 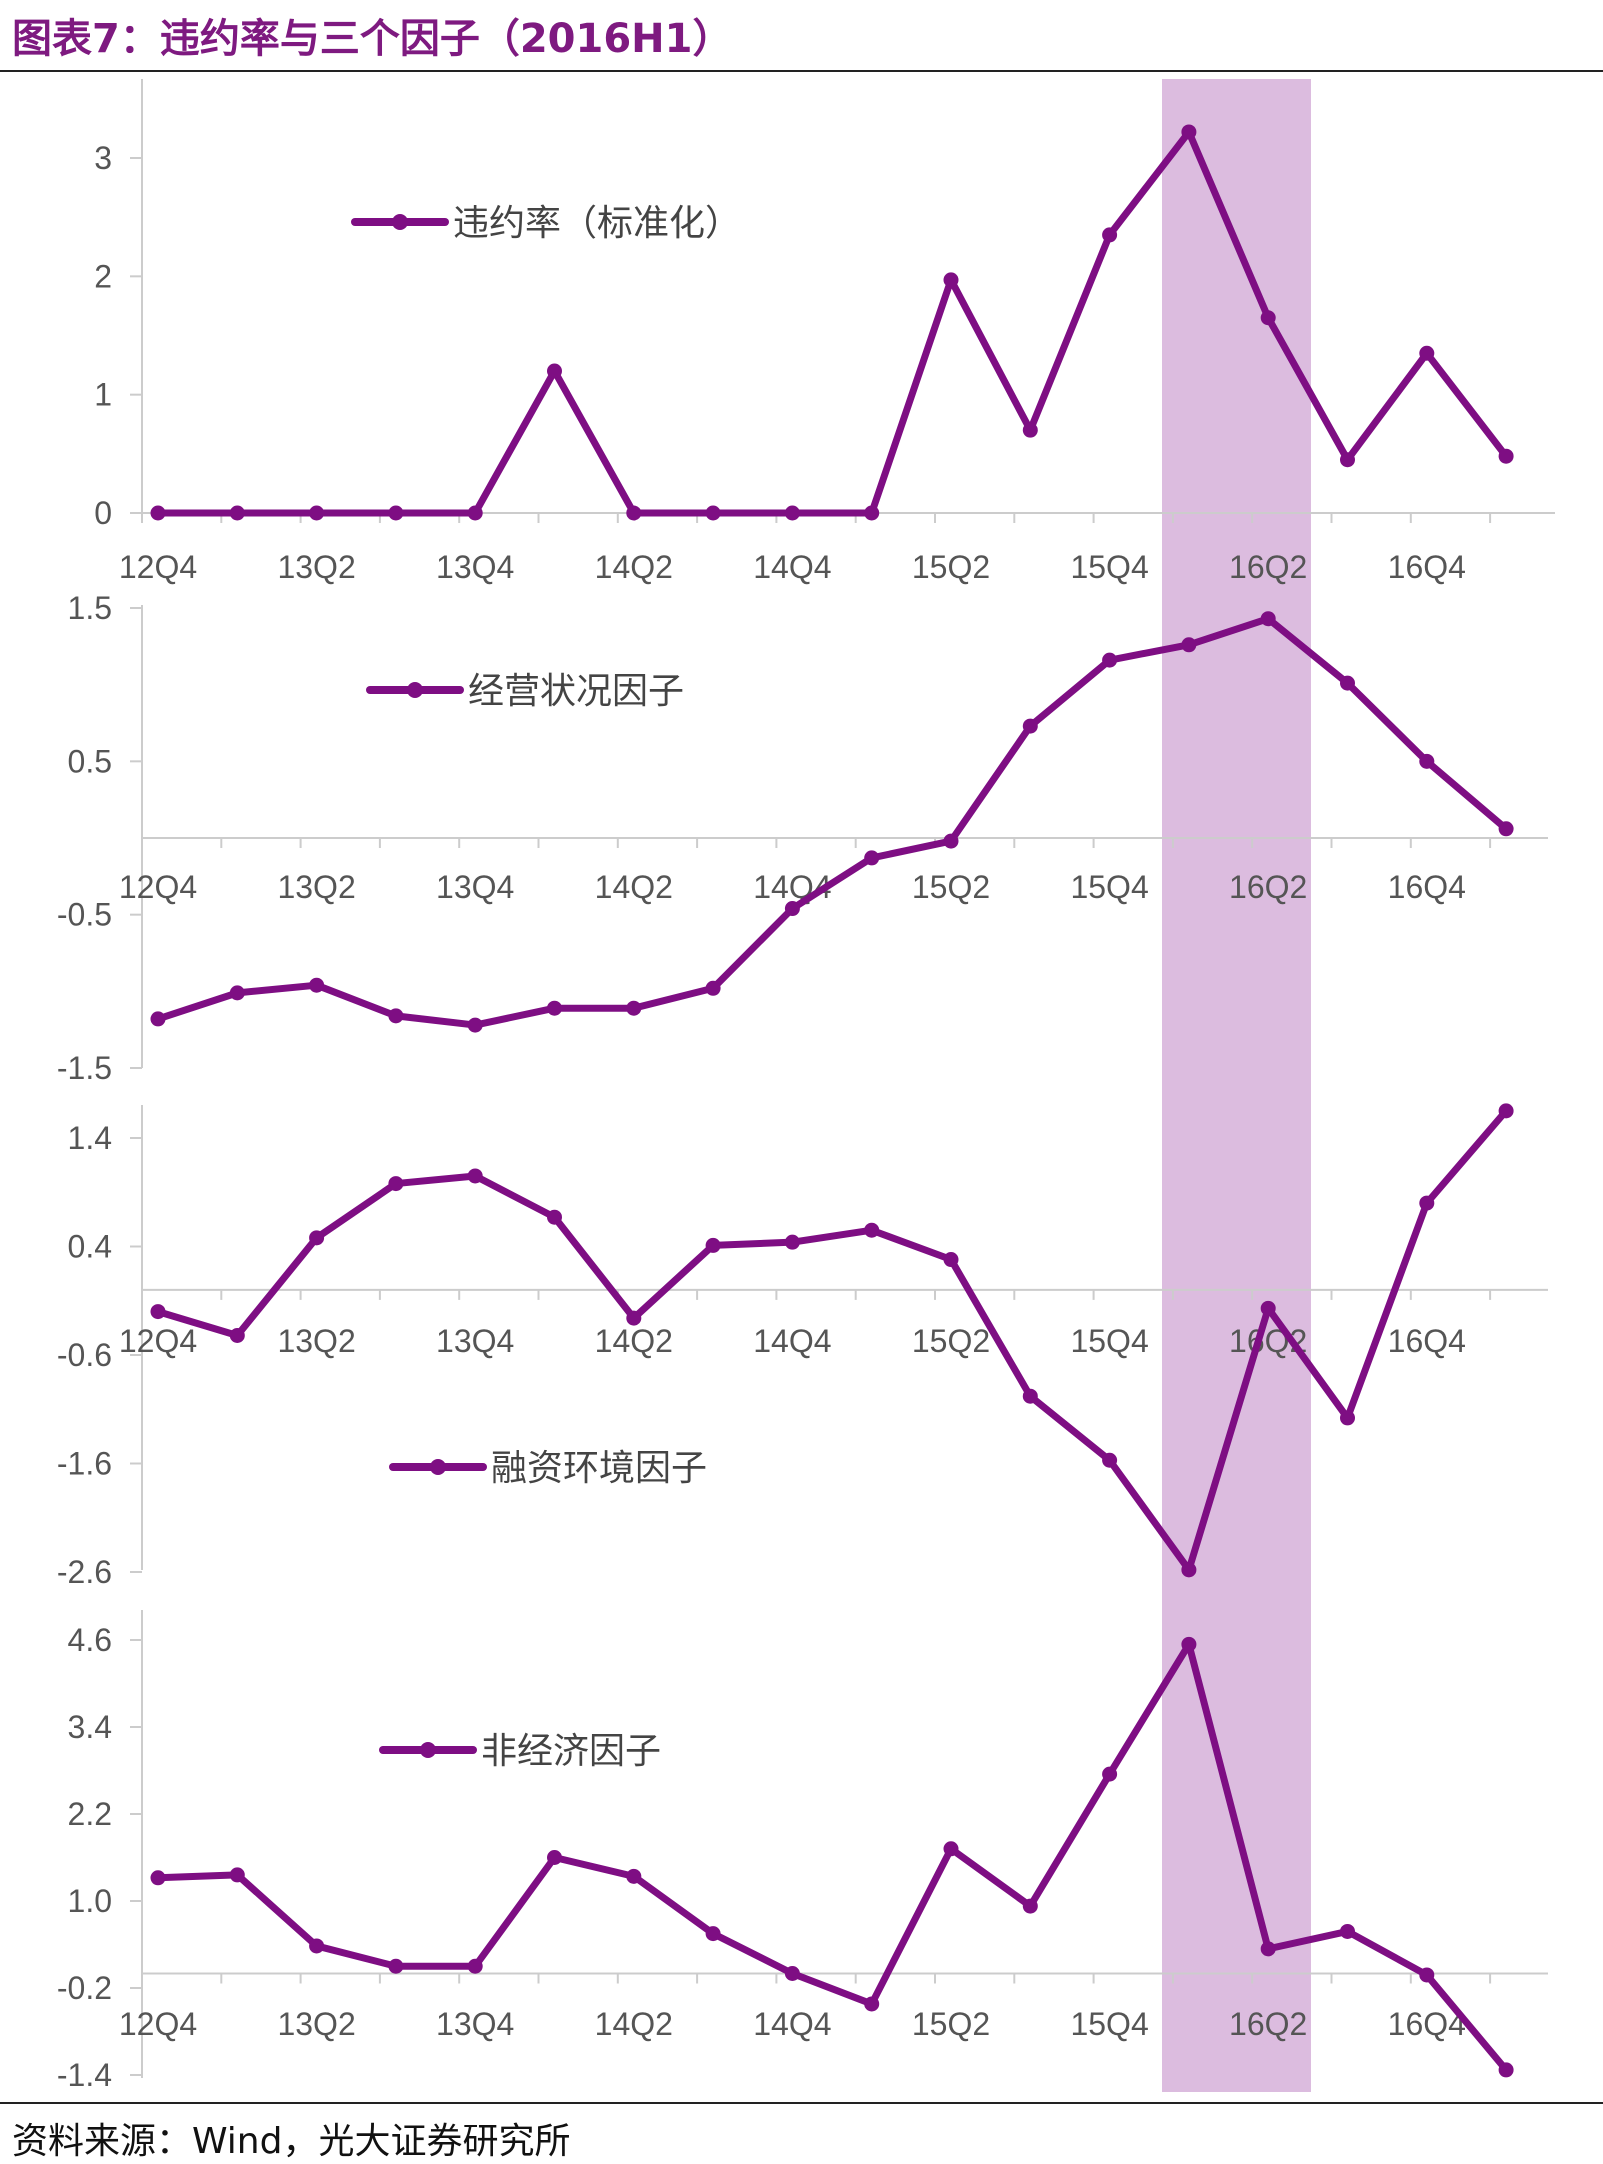 What do you see at coordinates (84, 1068) in the screenshot?
I see `y-tick-label: -1.5` at bounding box center [84, 1068].